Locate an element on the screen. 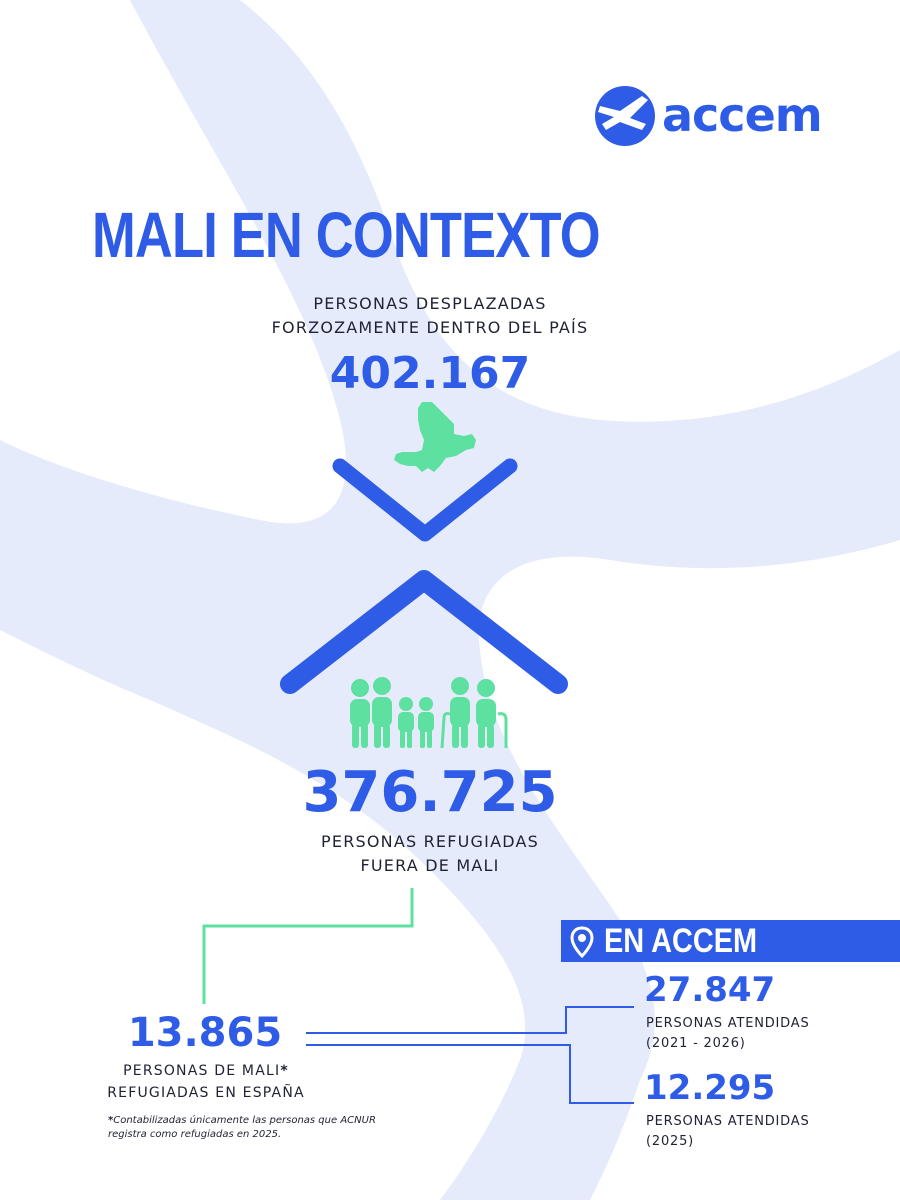 The width and height of the screenshot is (900, 1200). green-connector-line is located at coordinates (308, 946).